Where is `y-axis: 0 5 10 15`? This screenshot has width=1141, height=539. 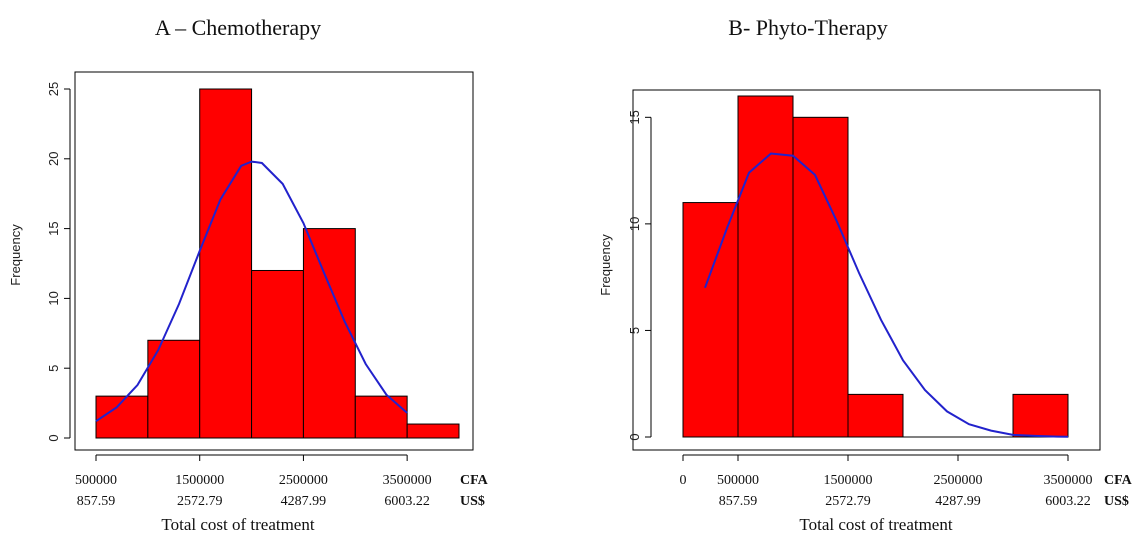 y-axis: 0 5 10 15 is located at coordinates (639, 275).